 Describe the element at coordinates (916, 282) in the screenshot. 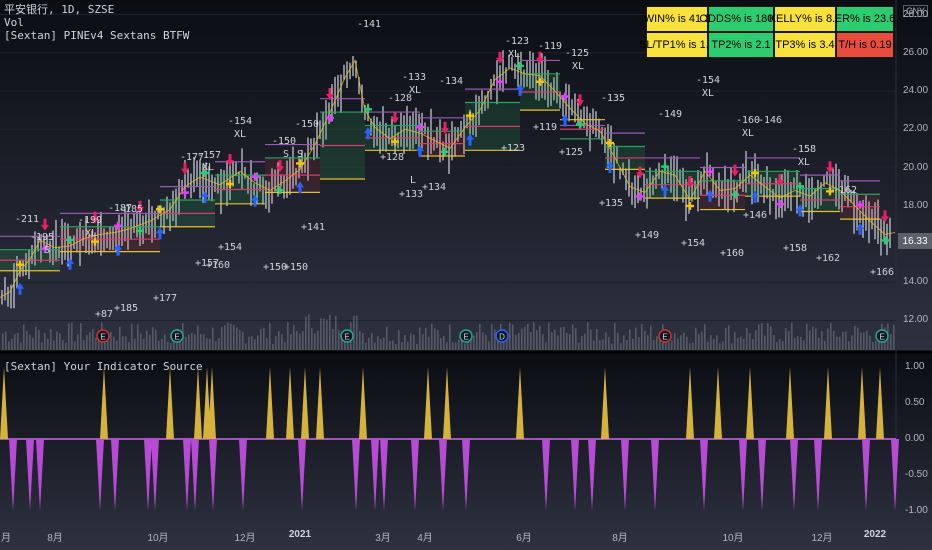

I see `price-tick-label: 14.00` at that location.